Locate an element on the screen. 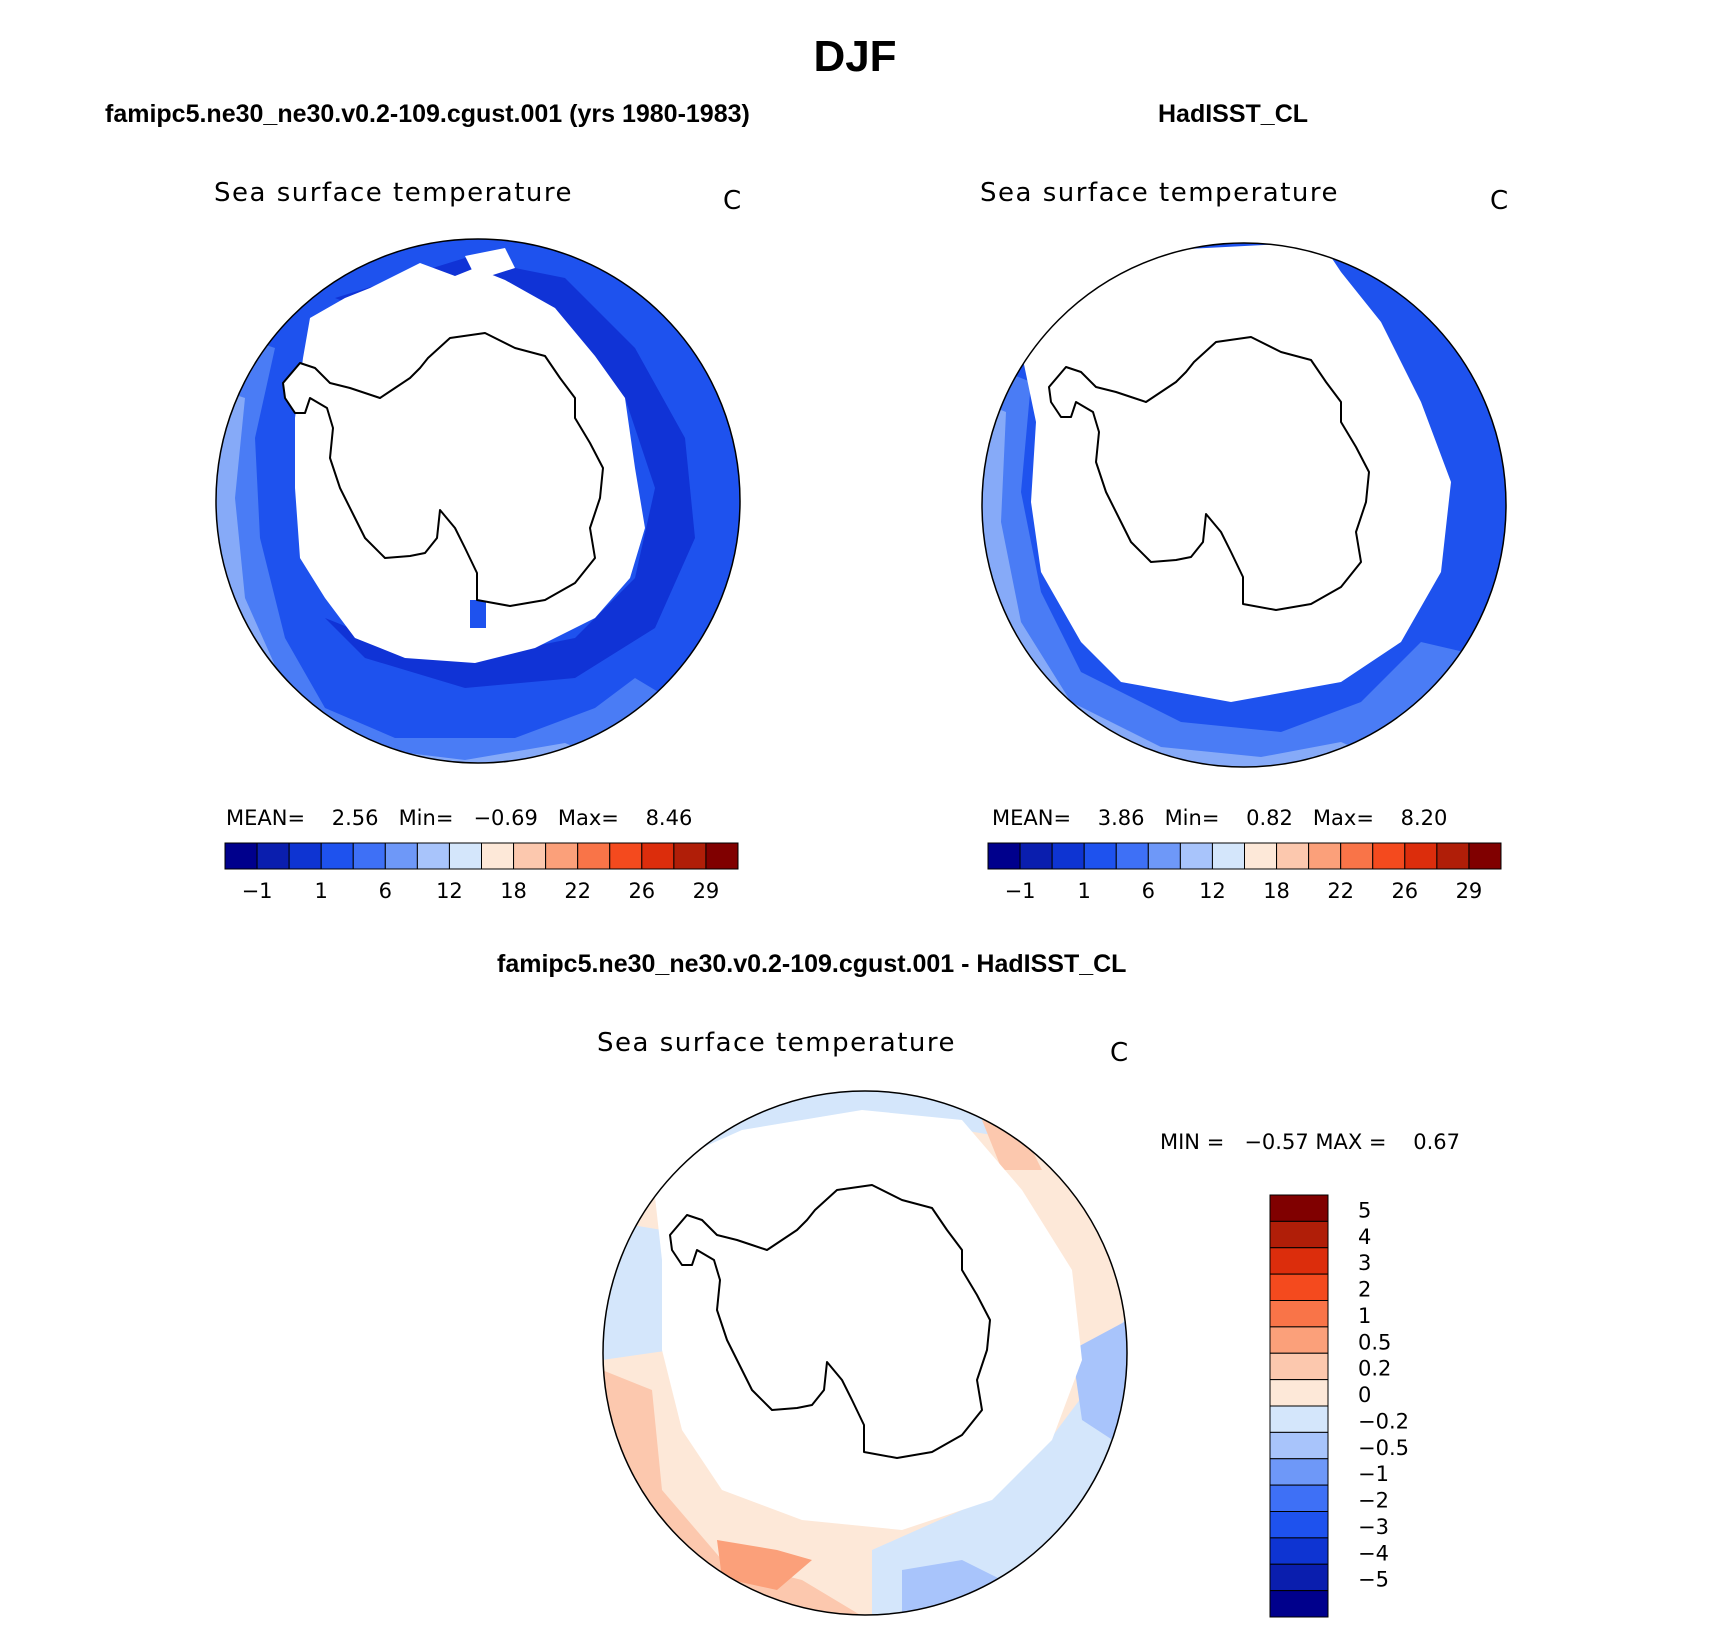 This screenshot has height=1625, width=1710. diff-colorbar-tick-label: −3 is located at coordinates (1373, 1527).